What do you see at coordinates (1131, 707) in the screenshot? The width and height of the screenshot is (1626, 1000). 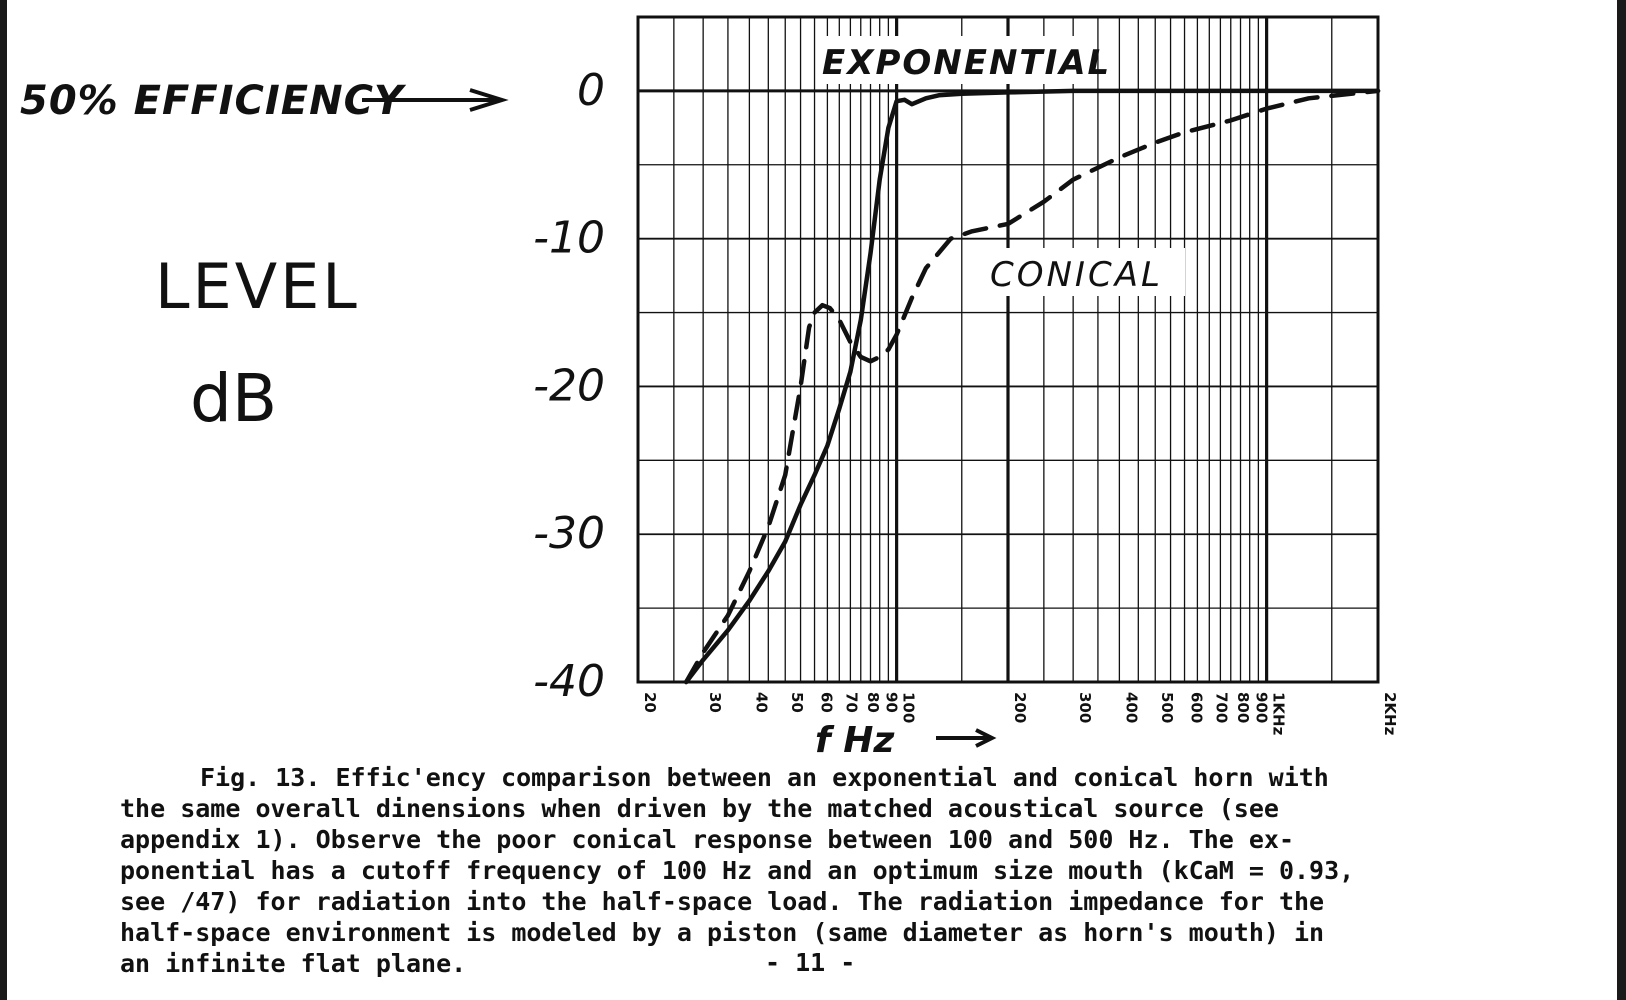 I see `x-tick-label: 400` at bounding box center [1131, 707].